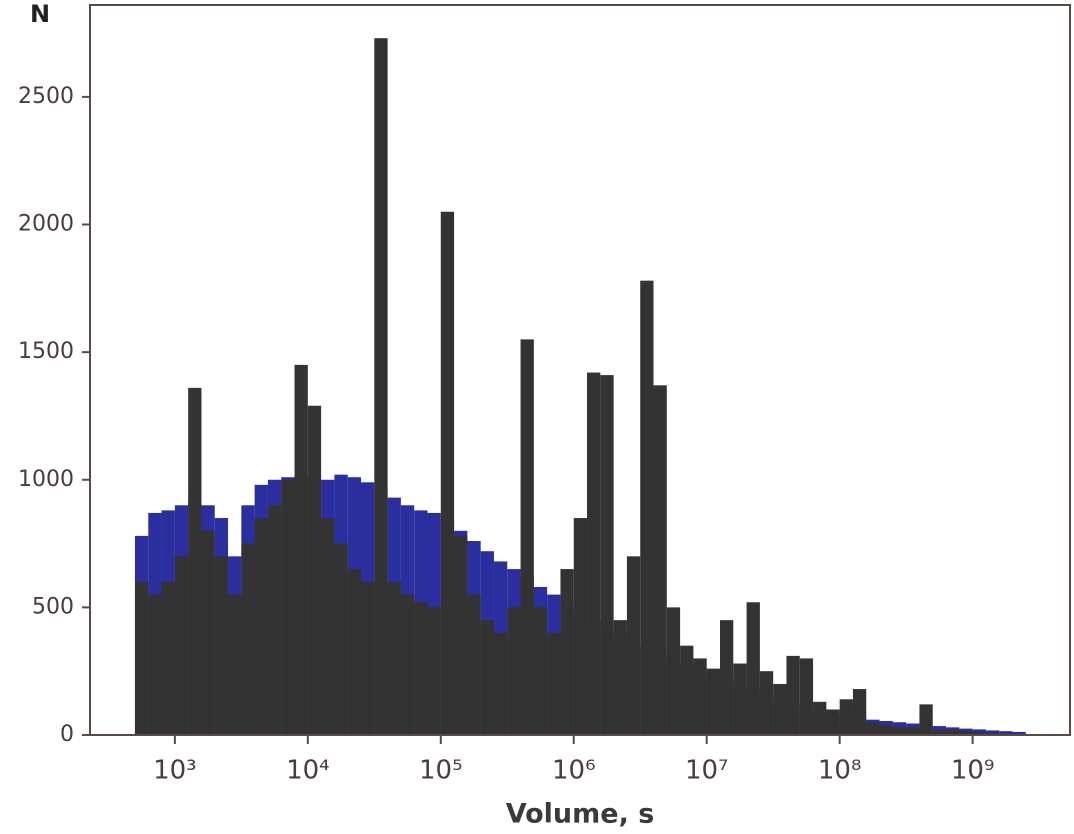 This screenshot has width=1074, height=834. I want to click on y-tick-label: 0, so click(67, 734).